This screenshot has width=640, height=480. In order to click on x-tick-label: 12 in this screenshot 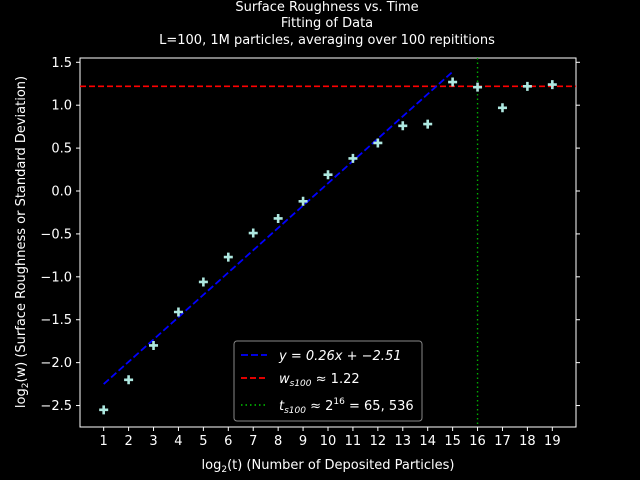, I will do `click(378, 441)`.